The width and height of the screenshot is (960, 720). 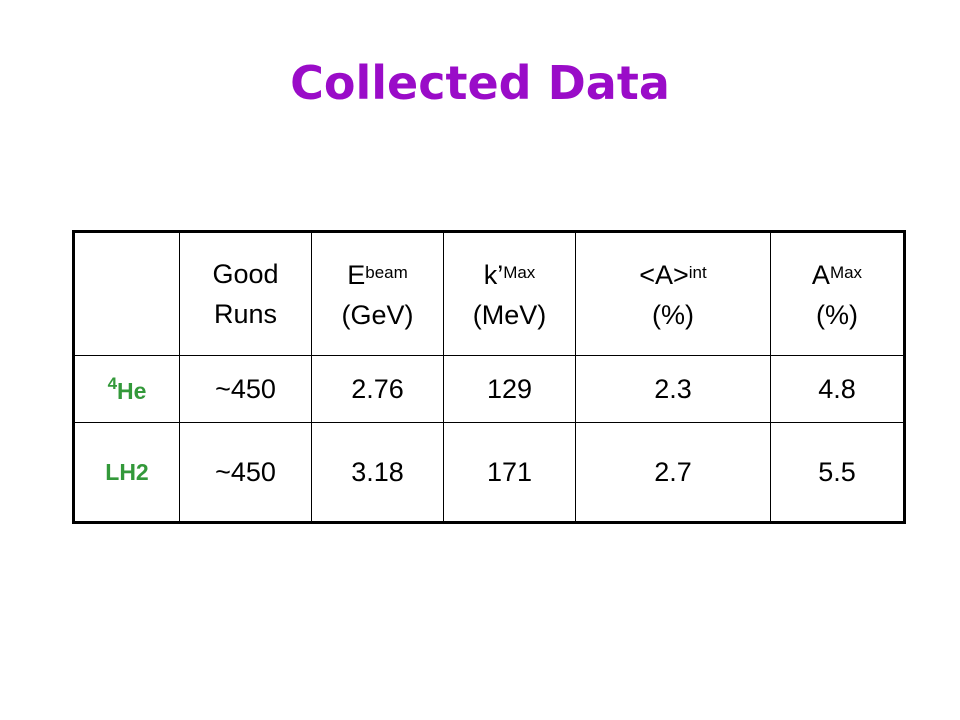 What do you see at coordinates (377, 293) in the screenshot?
I see `header-cell: Ebeam (GeV)` at bounding box center [377, 293].